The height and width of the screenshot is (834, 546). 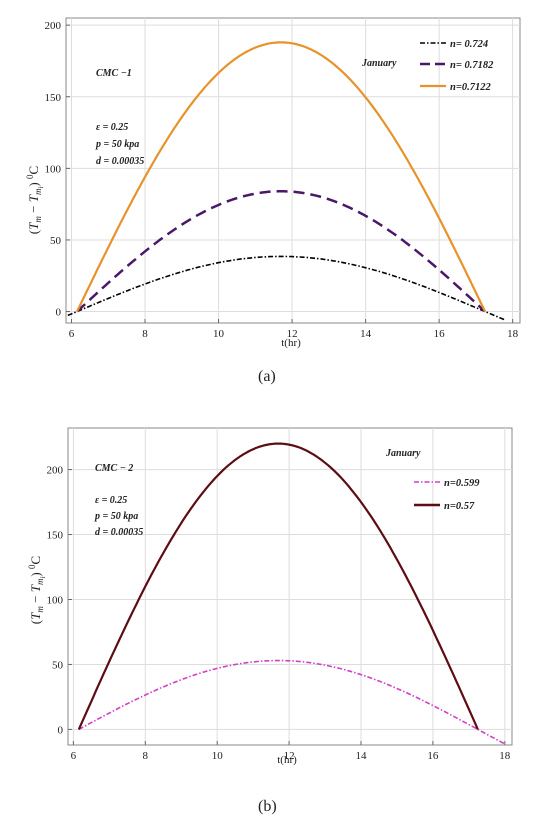 I want to click on sample-label: CMC − 2, so click(x=114, y=468).